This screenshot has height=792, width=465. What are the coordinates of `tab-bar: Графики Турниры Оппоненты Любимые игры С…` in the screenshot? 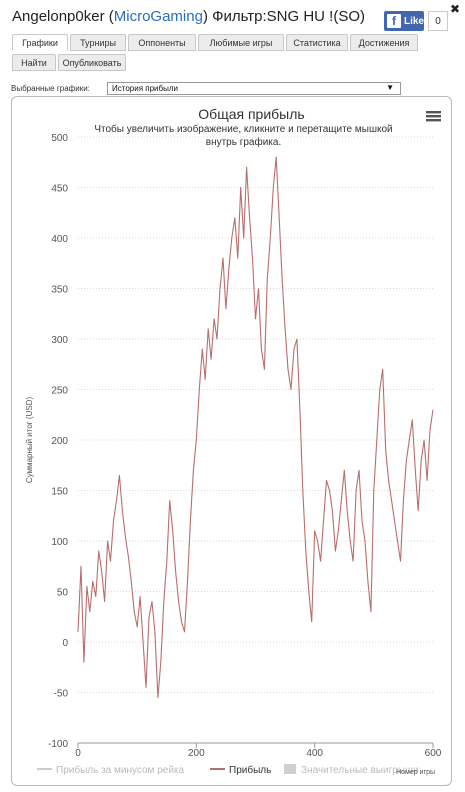 It's located at (234, 54).